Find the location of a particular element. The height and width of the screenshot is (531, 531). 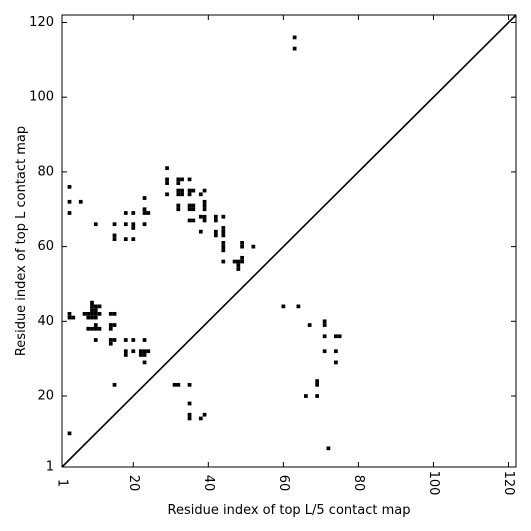

x-tick-label: 60 is located at coordinates (283, 483).